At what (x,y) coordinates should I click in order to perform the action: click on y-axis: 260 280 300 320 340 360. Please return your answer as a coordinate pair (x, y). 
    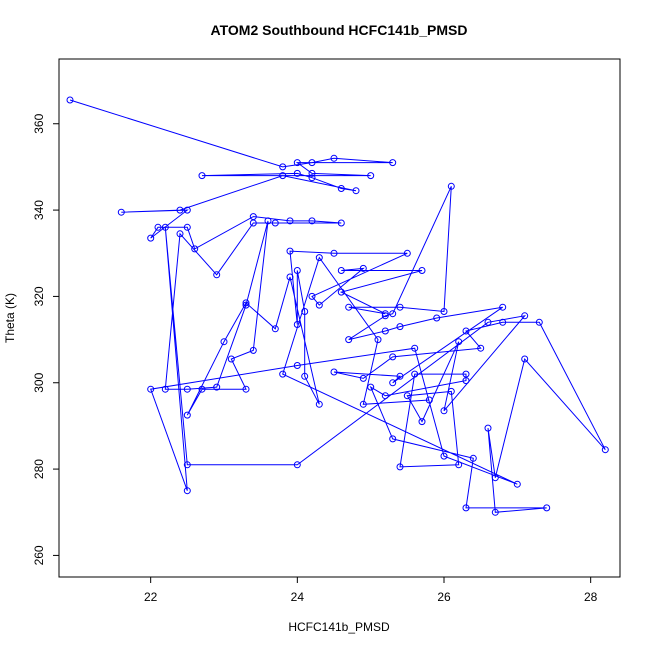
    Looking at the image, I should click on (45, 339).